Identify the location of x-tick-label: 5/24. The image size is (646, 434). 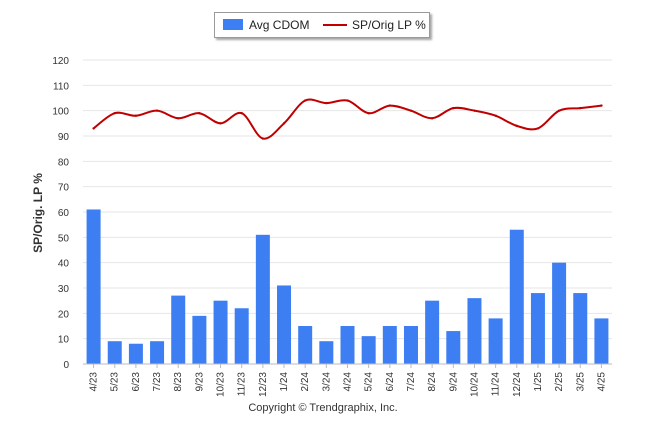
(369, 382).